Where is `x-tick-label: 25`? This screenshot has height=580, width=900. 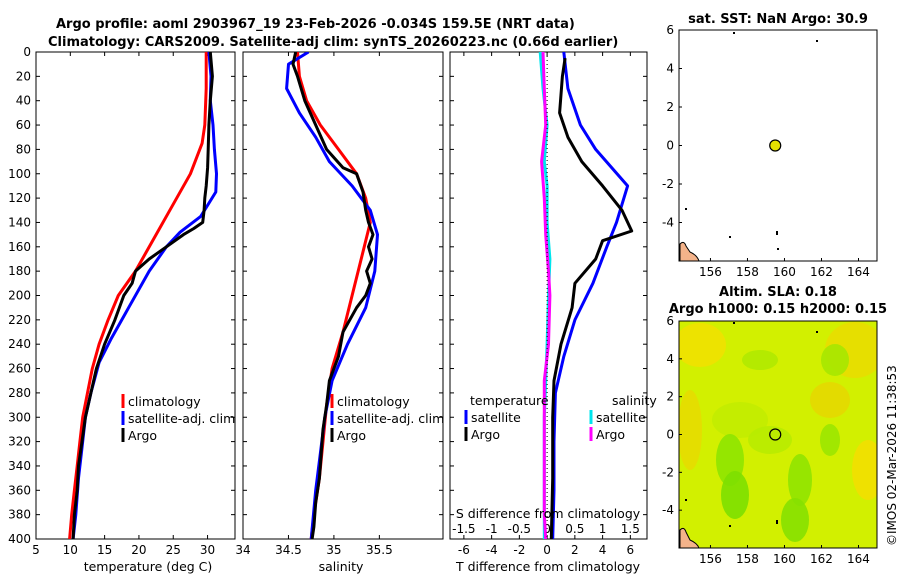 x-tick-label: 25 is located at coordinates (173, 550).